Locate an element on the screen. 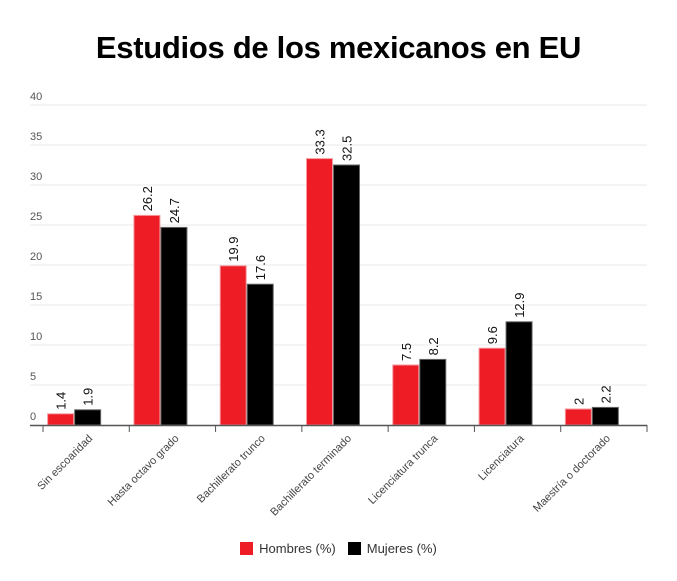 This screenshot has height=581, width=677. y-axis-ticks: 0 5 10 15 20 25 30 35 40 is located at coordinates (36, 257).